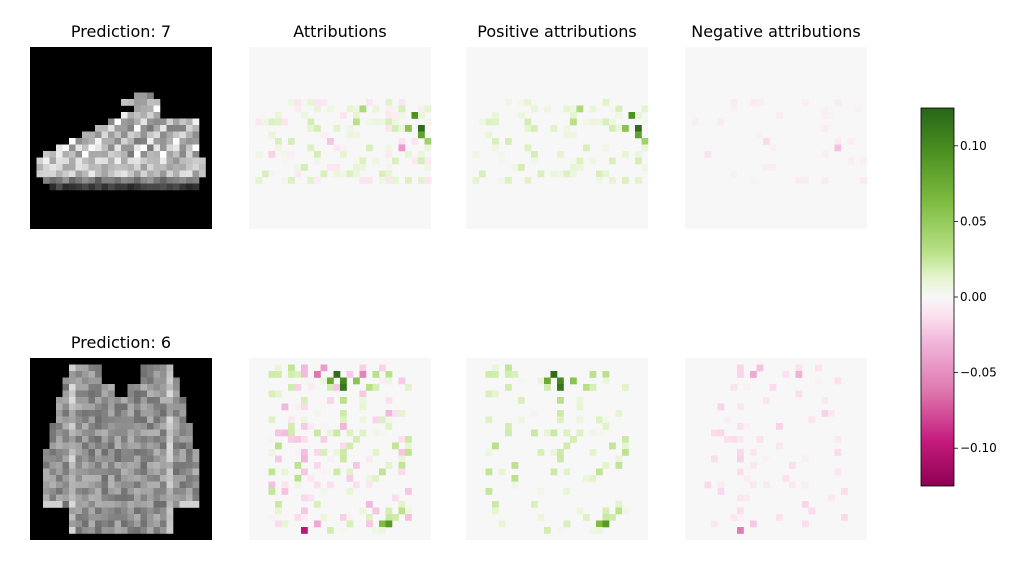 Image resolution: width=1014 pixels, height=579 pixels. Describe the element at coordinates (340, 31) in the screenshot. I see `panel-title: Attributions` at that location.